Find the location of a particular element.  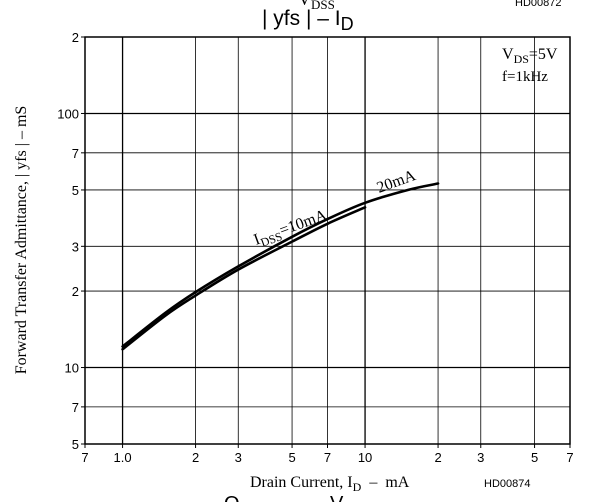

chart-title-sub: D is located at coordinates (347, 24).